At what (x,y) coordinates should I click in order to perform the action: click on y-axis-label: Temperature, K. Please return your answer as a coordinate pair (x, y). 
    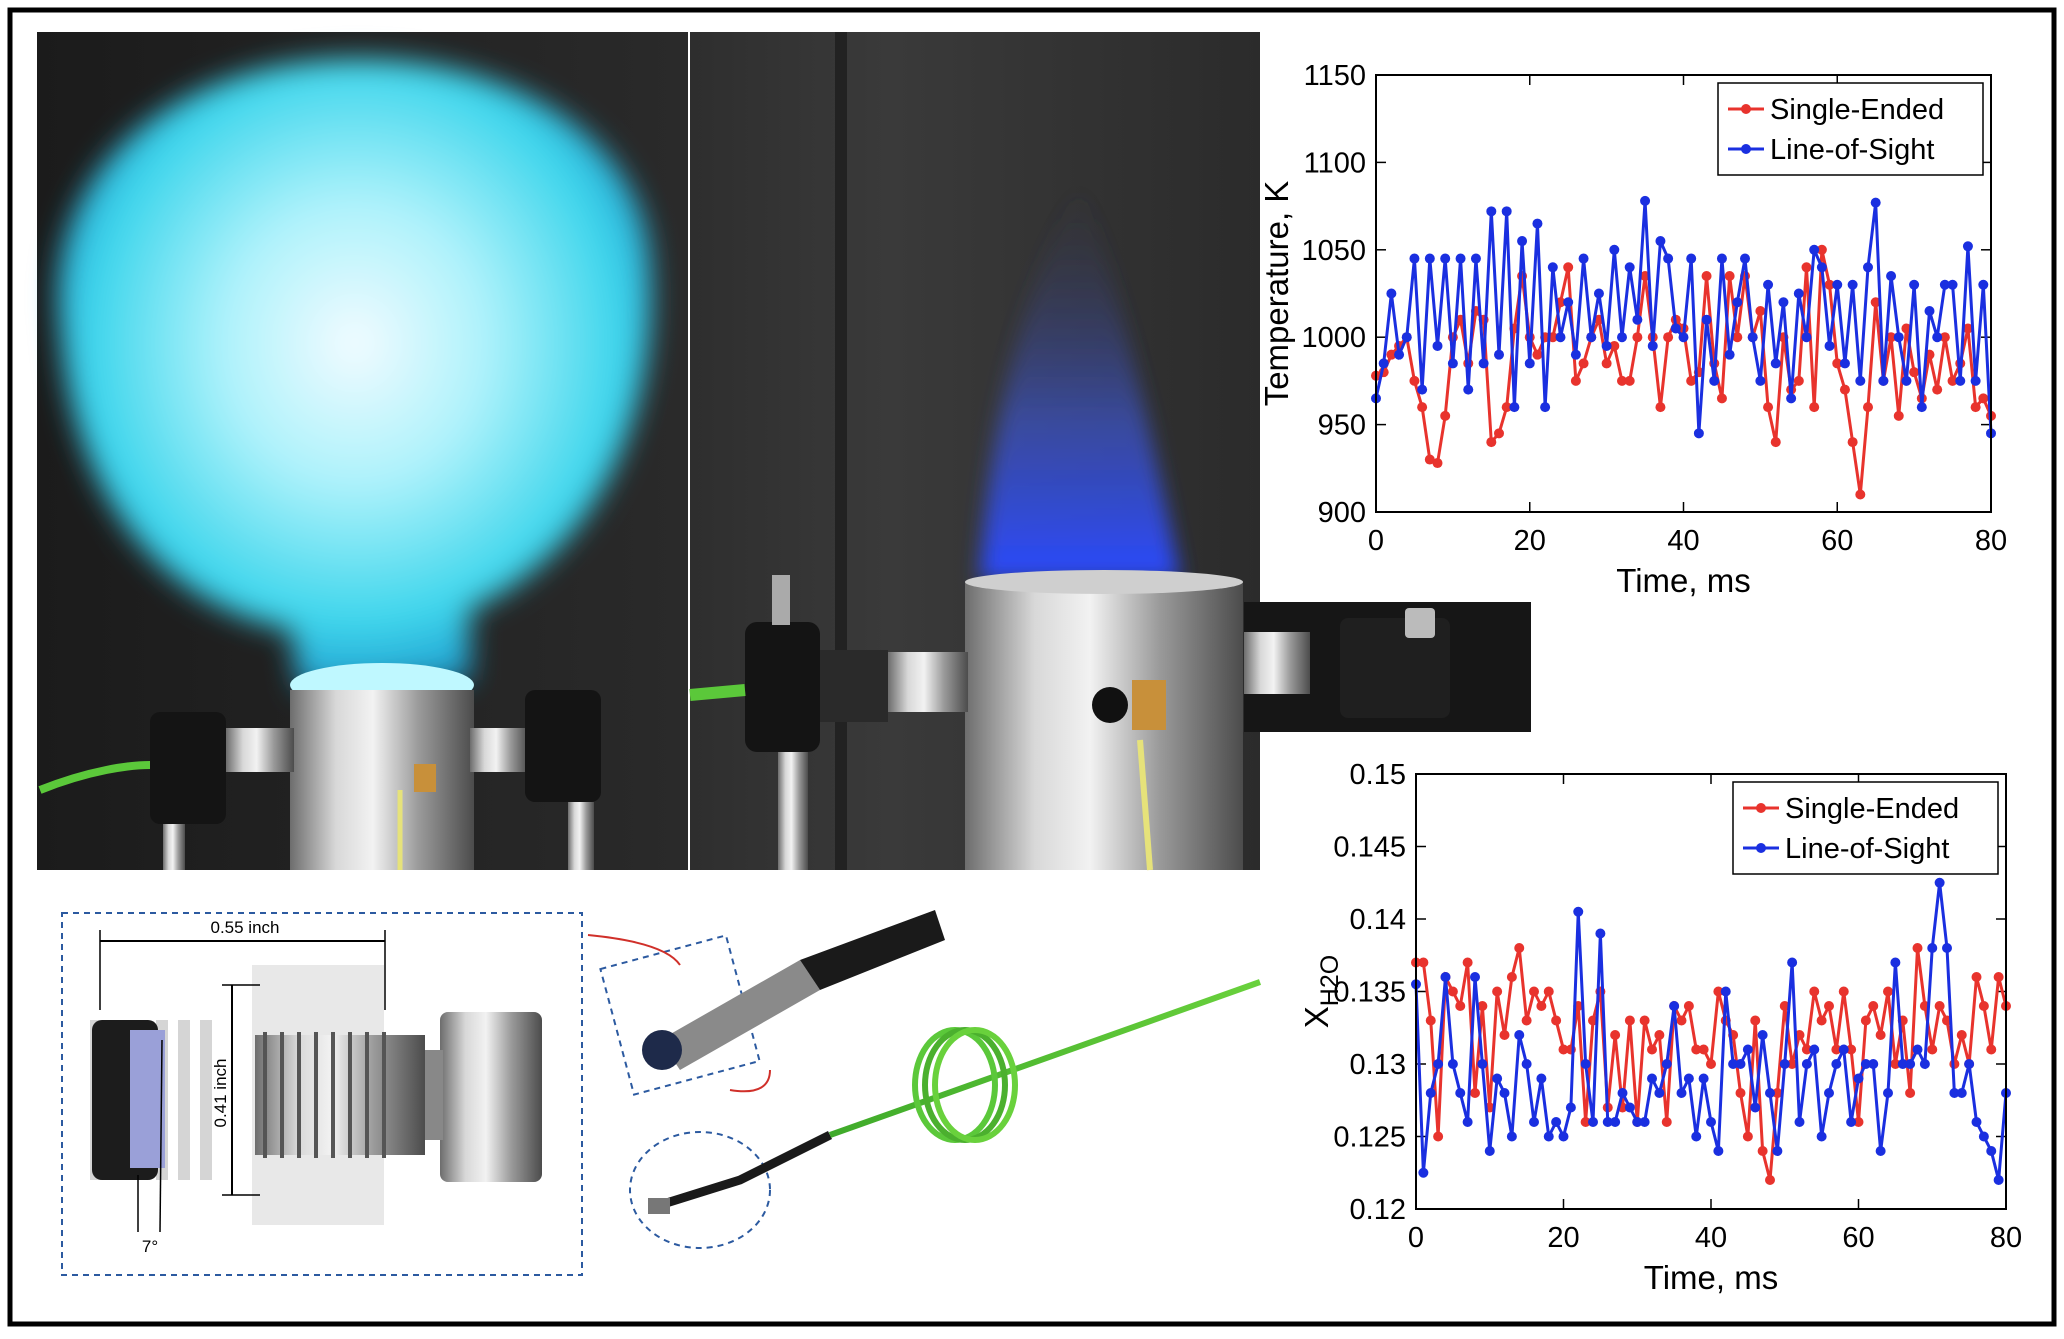
    Looking at the image, I should click on (1276, 294).